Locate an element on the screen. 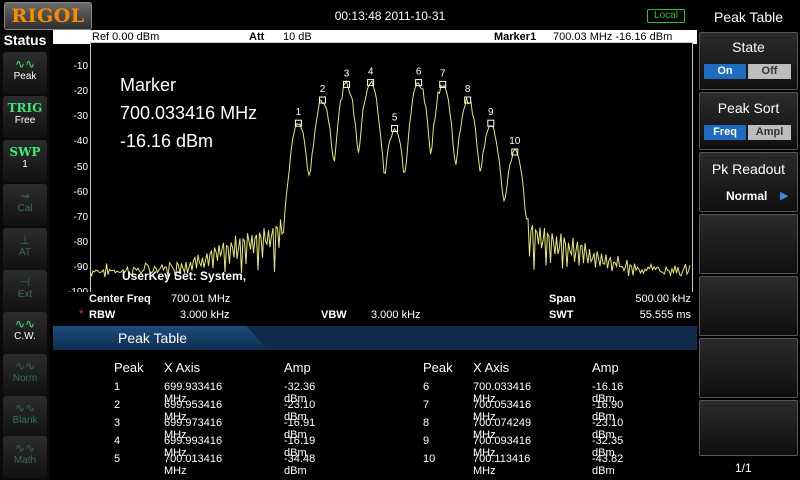  peak-row-x: 699.933416 MHz is located at coordinates (193, 393).